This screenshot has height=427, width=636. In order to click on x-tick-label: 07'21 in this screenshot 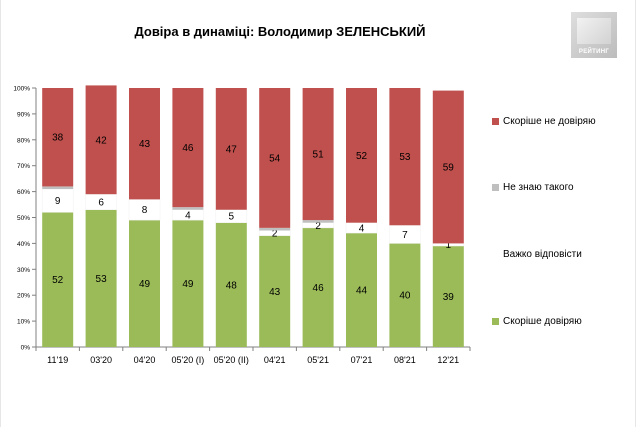, I will do `click(362, 360)`.